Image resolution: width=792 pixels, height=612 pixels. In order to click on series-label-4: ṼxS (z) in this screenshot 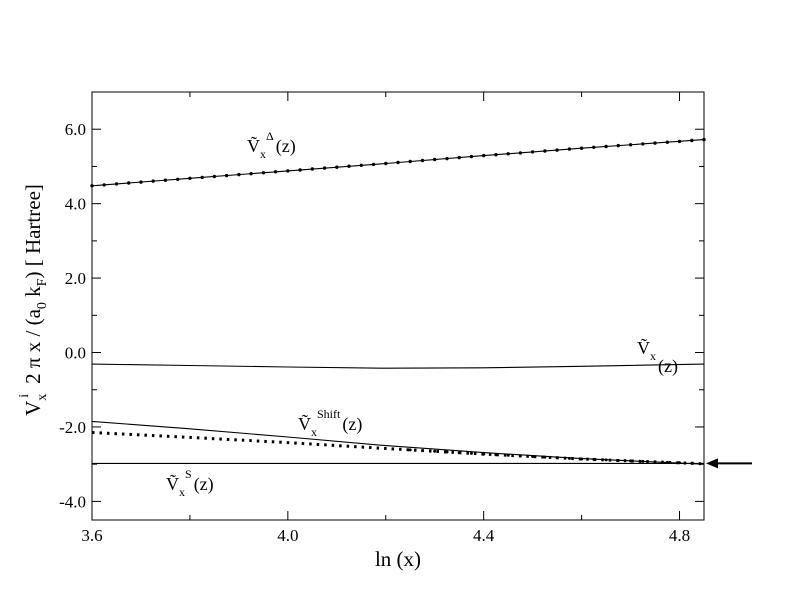, I will do `click(190, 483)`.